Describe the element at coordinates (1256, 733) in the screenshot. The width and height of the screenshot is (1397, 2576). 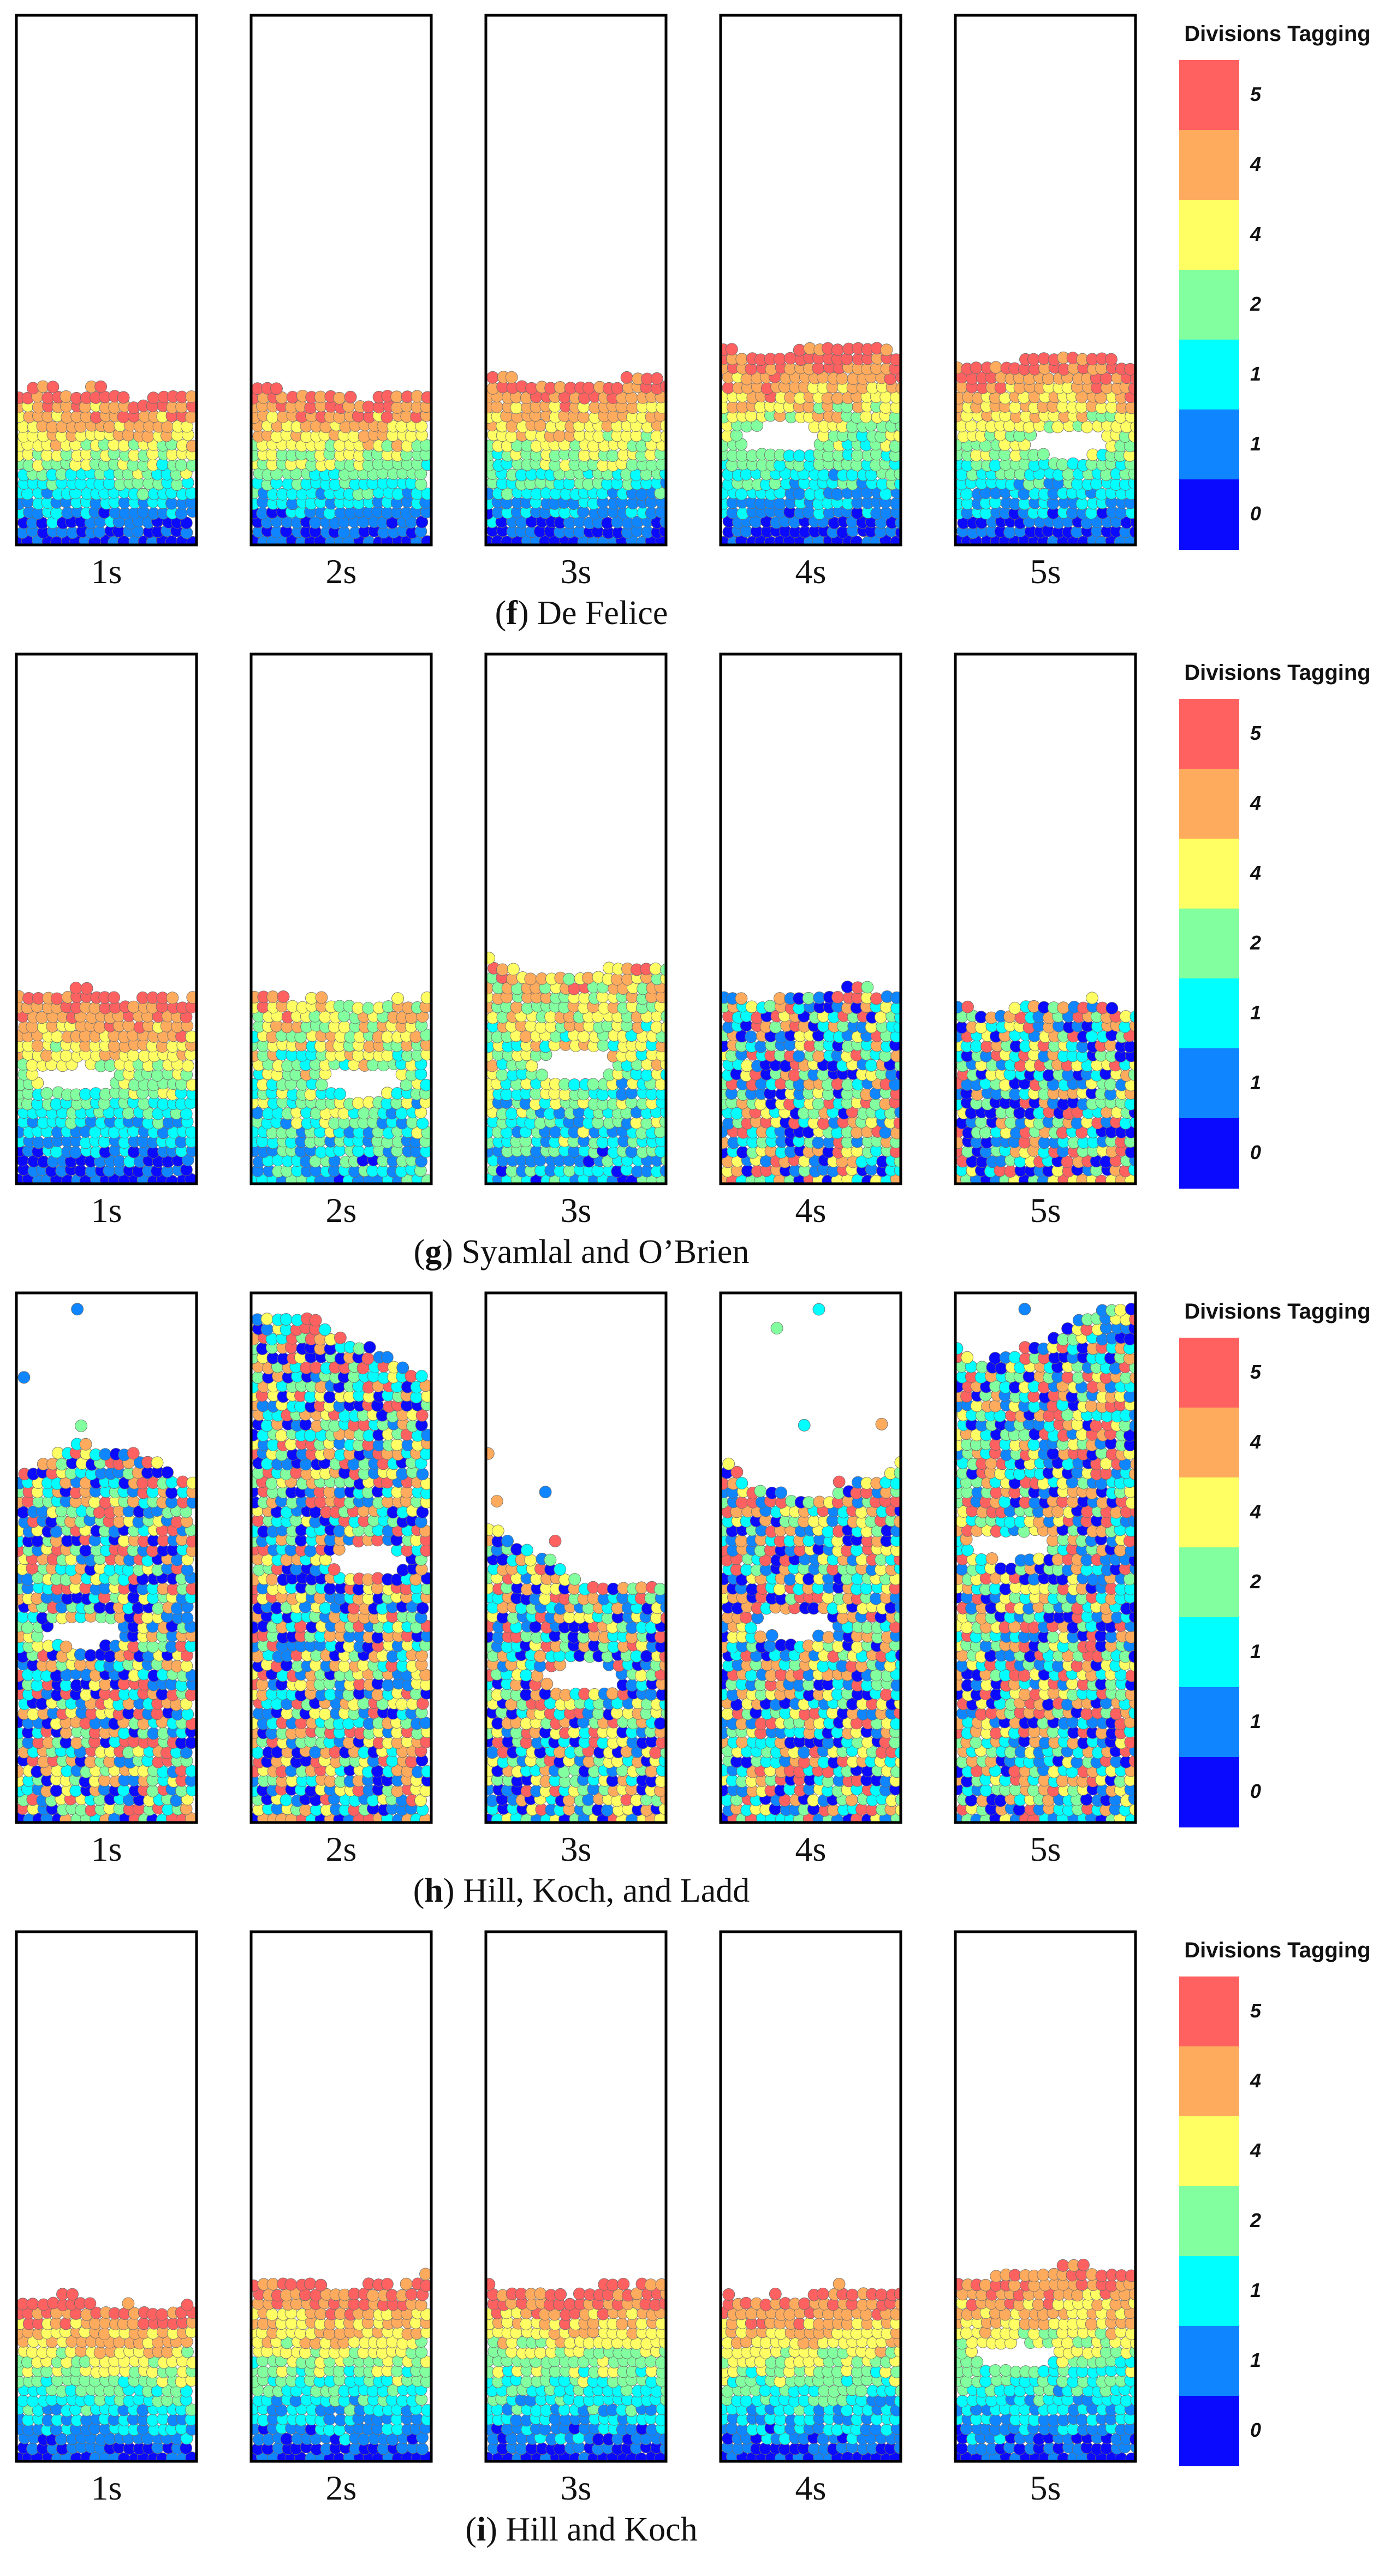
I see `legend-label: 5` at that location.